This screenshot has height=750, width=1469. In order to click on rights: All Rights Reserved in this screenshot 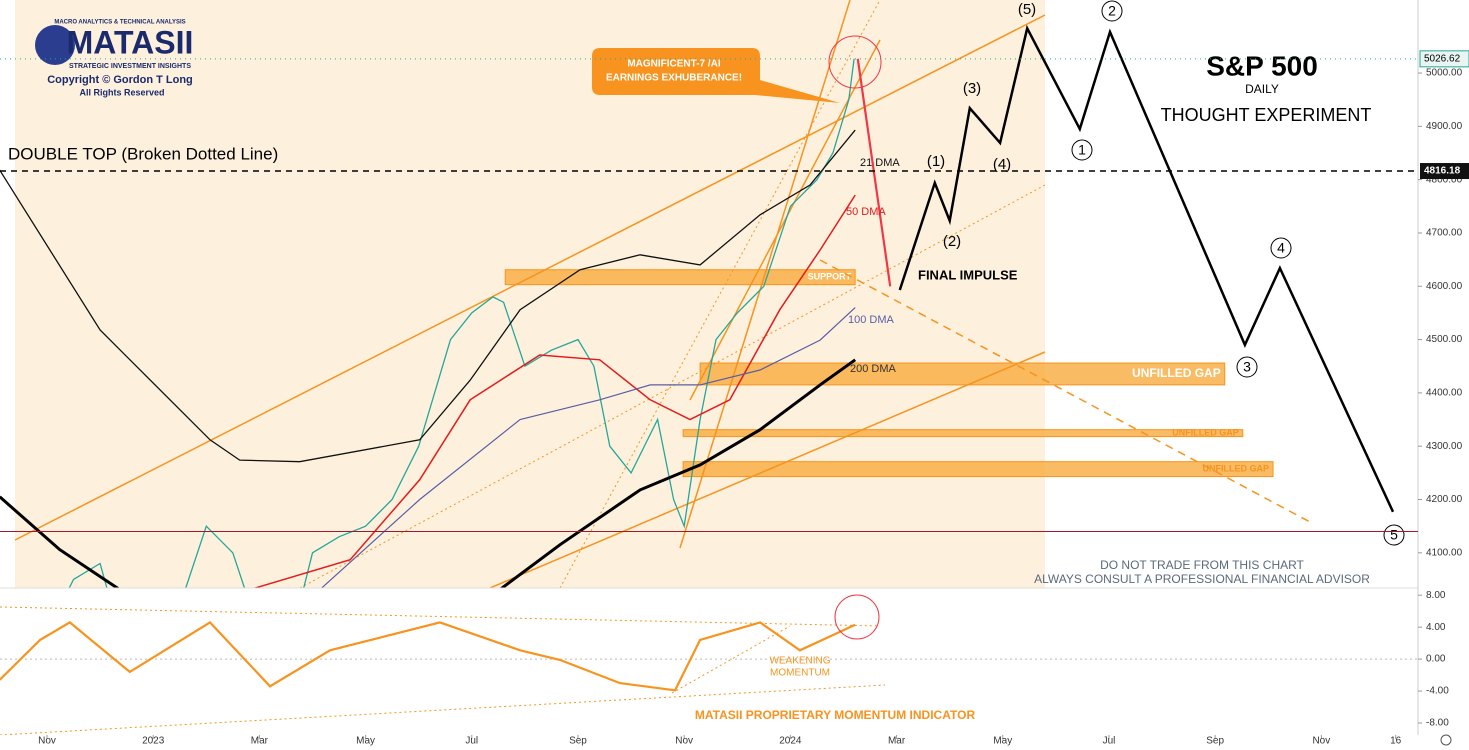, I will do `click(121, 92)`.